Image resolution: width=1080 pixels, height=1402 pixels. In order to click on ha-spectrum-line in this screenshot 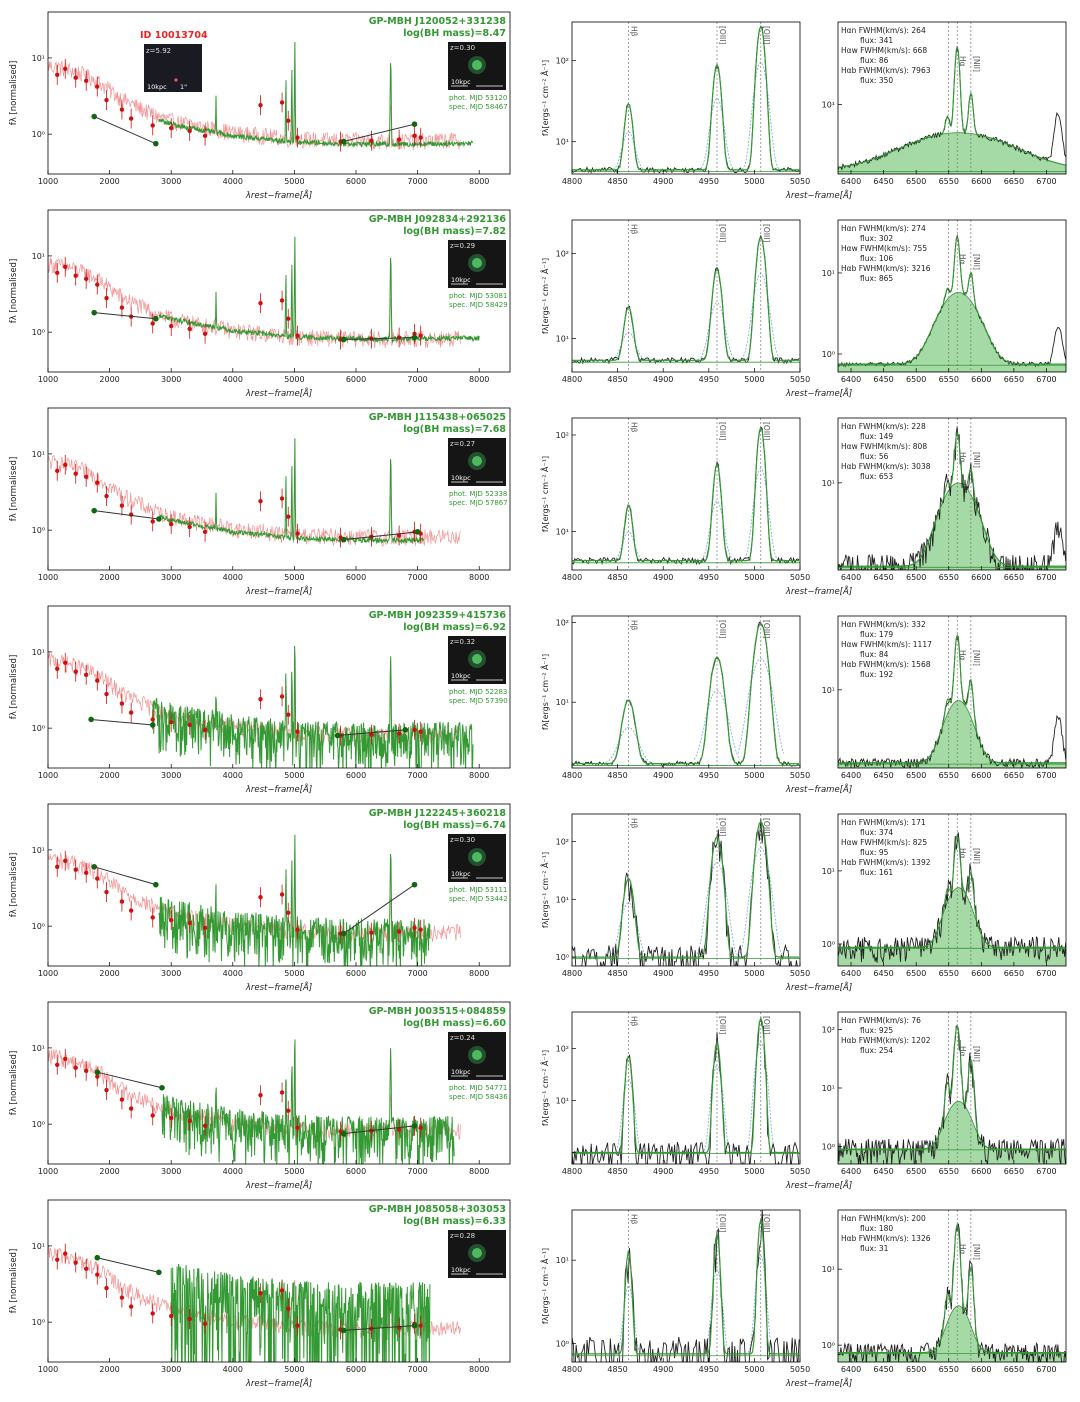, I will do `click(952, 1094)`.